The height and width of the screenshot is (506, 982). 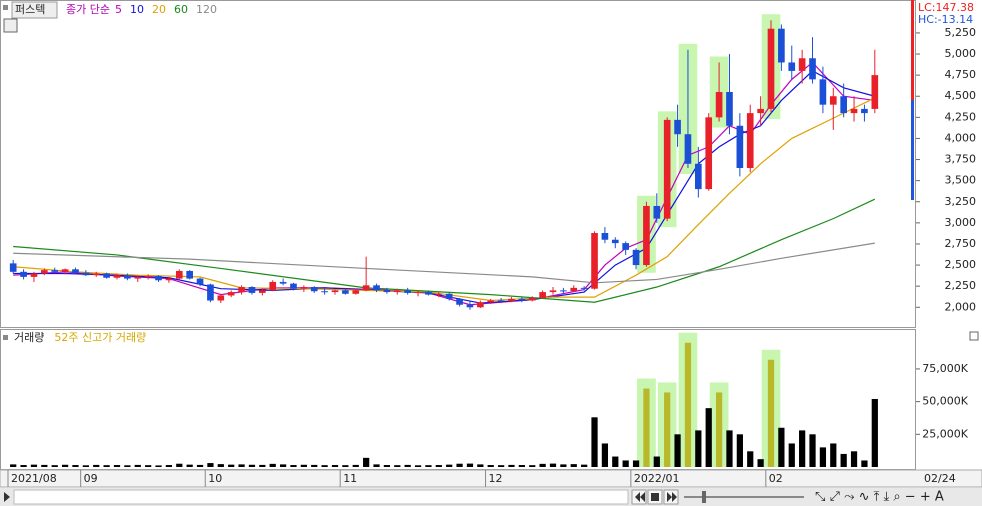 I want to click on grid-toggle, so click(x=10, y=25).